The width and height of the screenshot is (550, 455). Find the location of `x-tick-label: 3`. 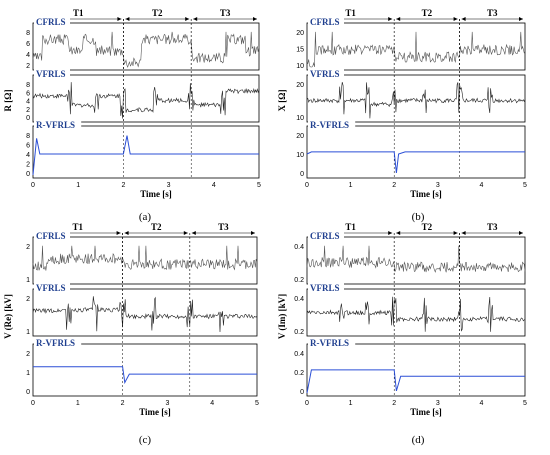

x-tick-label: 3 is located at coordinates (167, 403).